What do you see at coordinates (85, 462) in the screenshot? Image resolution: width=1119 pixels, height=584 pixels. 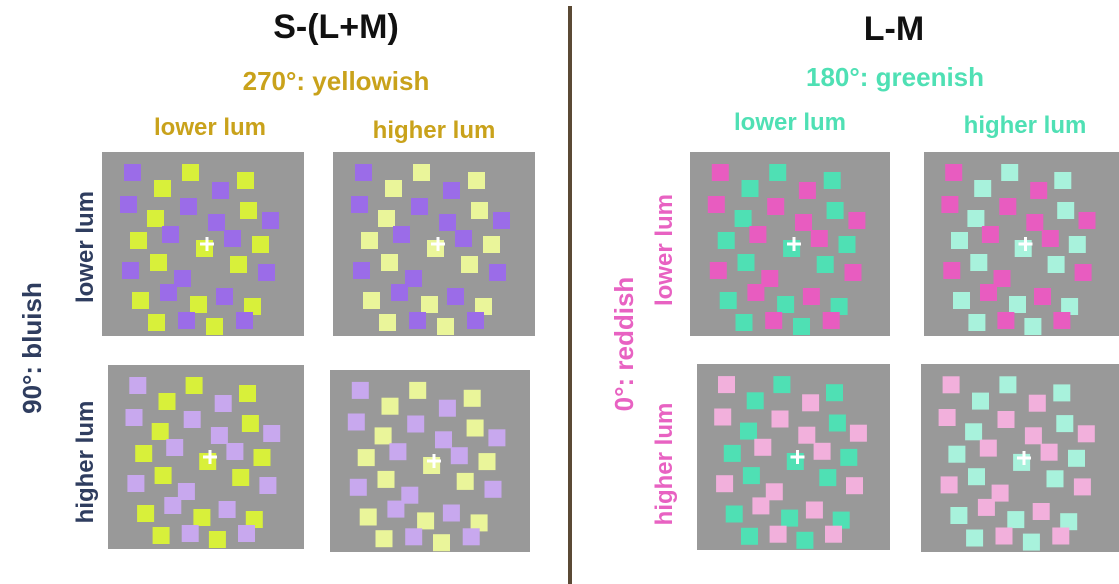 I see `left-row-higher-label: higher lum` at bounding box center [85, 462].